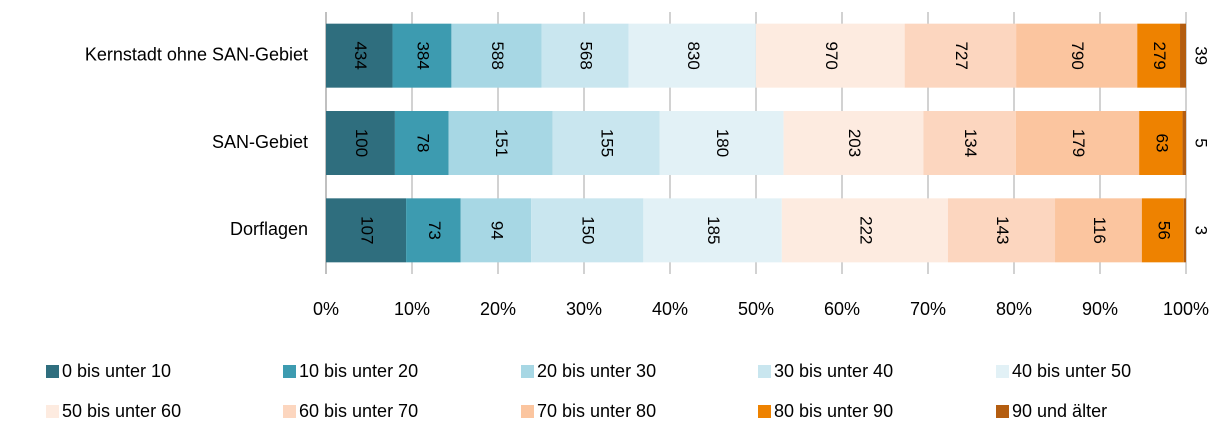 The height and width of the screenshot is (427, 1229). I want to click on value-label: 94, so click(496, 230).